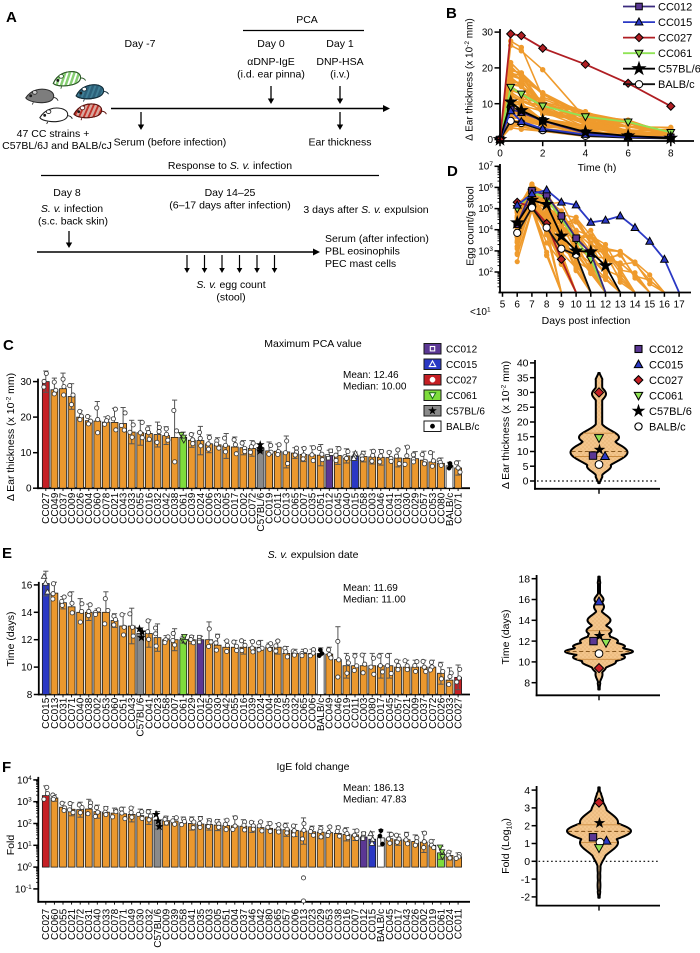 The image size is (700, 953). What do you see at coordinates (562, 305) in the screenshot?
I see `svg-text: 9` at bounding box center [562, 305].